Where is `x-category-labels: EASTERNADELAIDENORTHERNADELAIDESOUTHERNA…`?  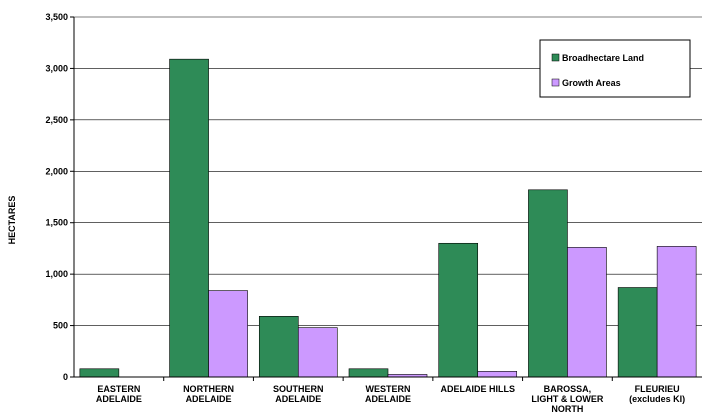
x-category-labels: EASTERNADELAIDENORTHERNADELAIDESOUTHERNA… is located at coordinates (390, 399).